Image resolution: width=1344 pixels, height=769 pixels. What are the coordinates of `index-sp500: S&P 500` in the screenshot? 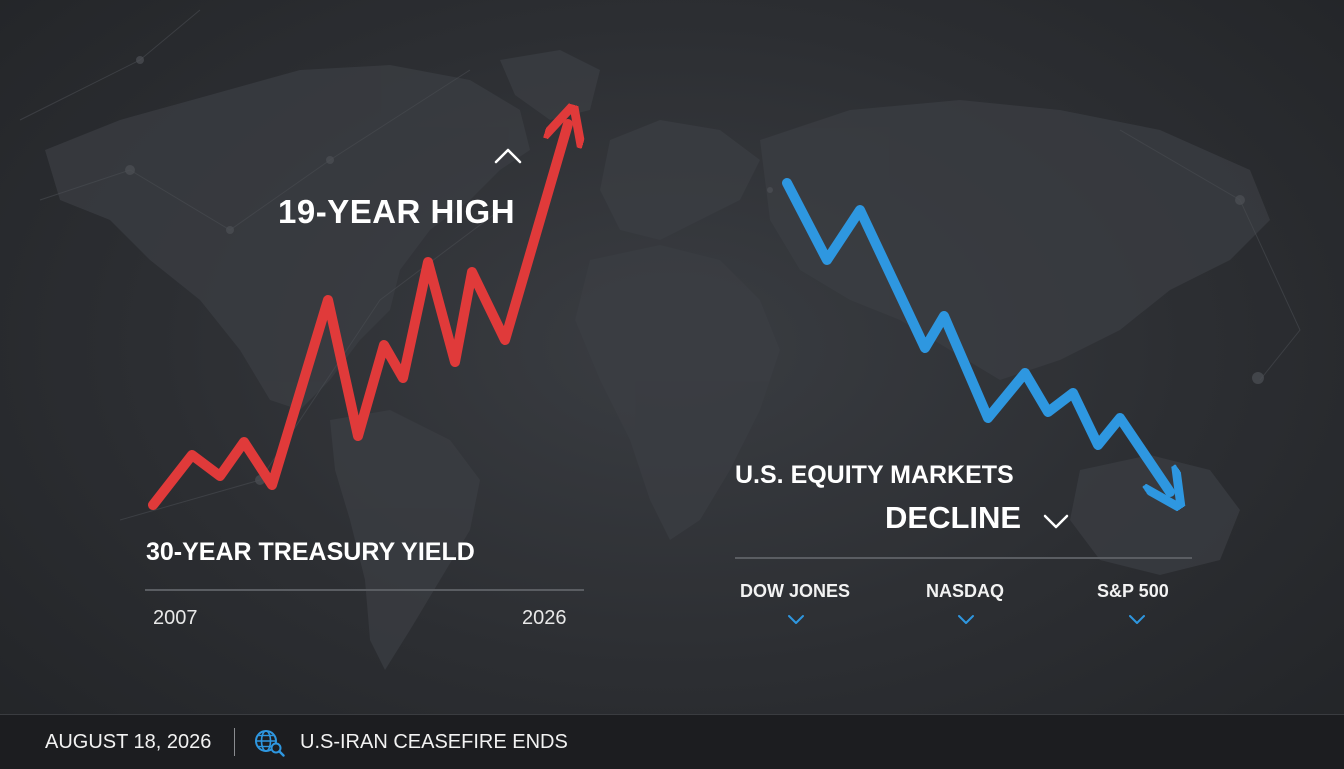 It's located at (1133, 591).